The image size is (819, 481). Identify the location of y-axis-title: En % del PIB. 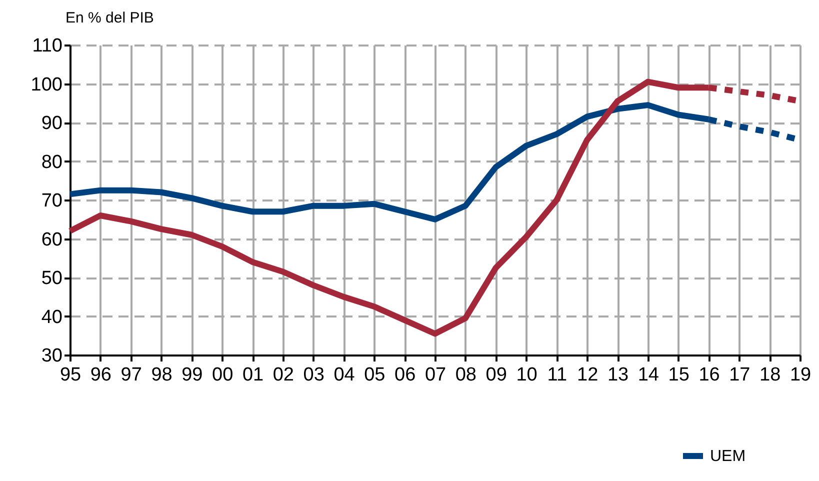
(110, 18).